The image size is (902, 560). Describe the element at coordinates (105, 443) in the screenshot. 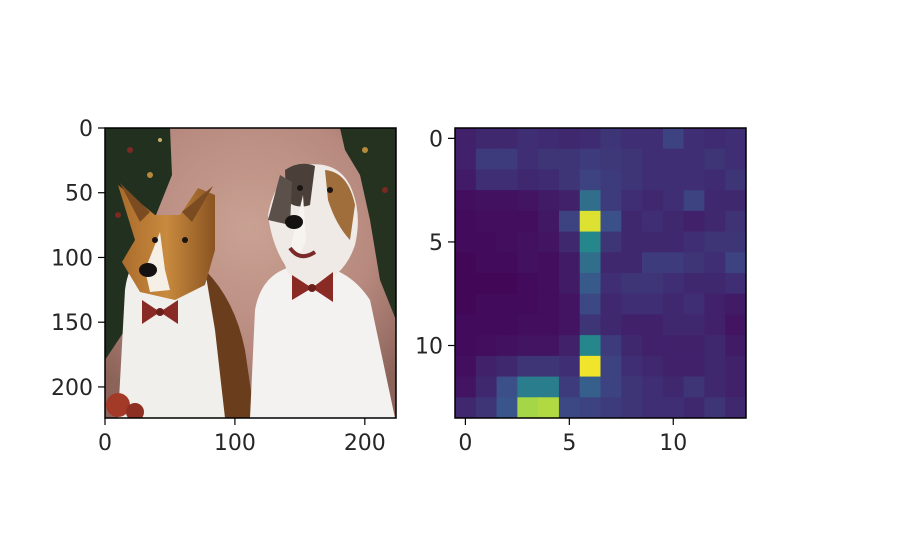

I see `photo-xtick-label: 0` at that location.